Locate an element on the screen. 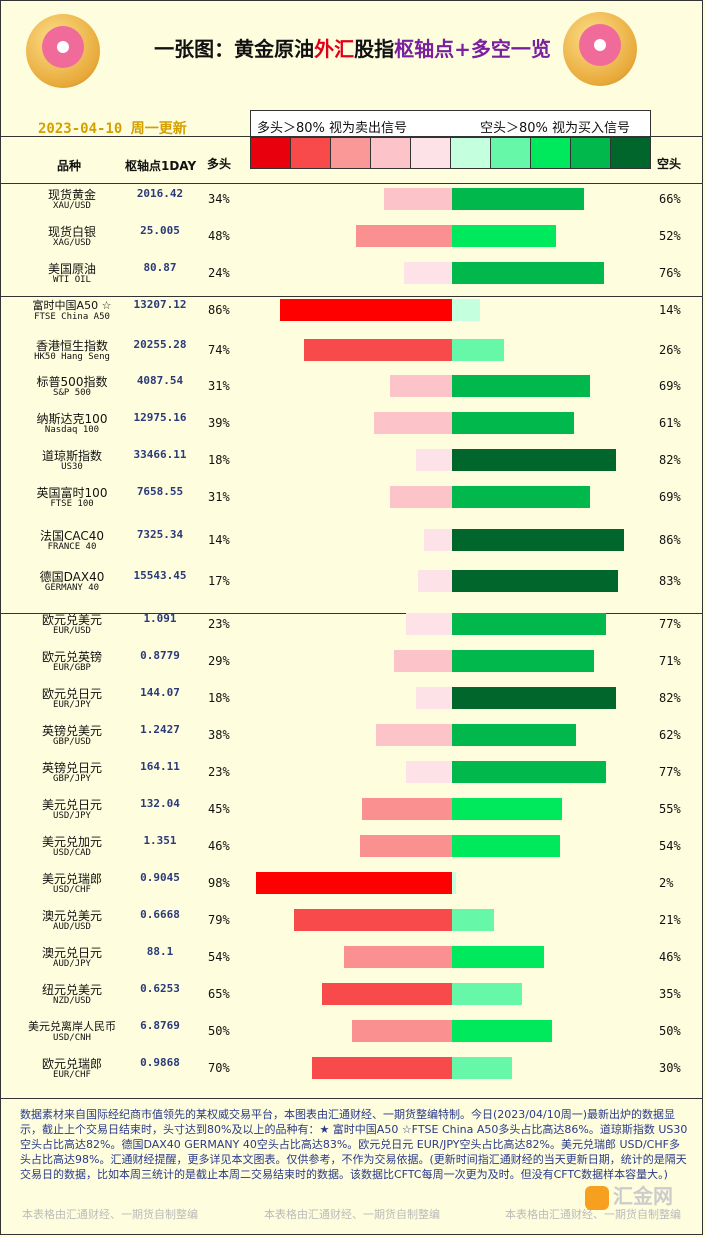 This screenshot has height=1237, width=705. row-long-pct-12: 29% is located at coordinates (219, 661).